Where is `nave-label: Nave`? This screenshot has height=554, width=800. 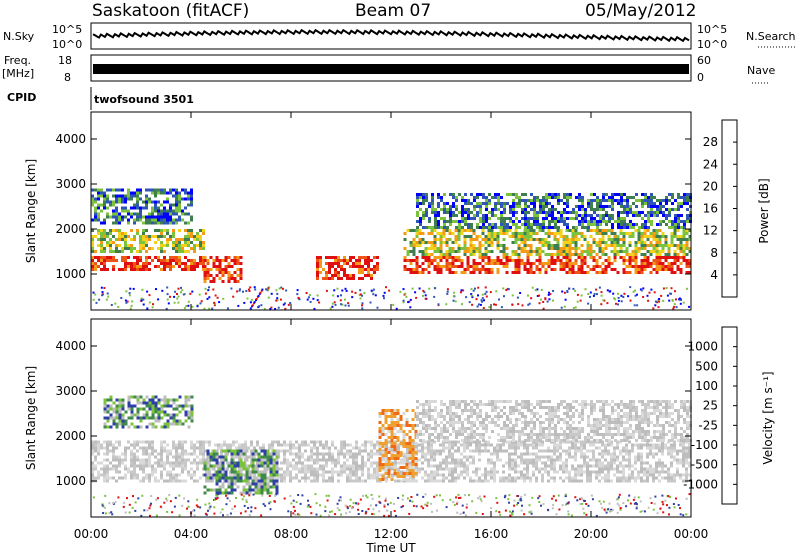 nave-label: Nave is located at coordinates (761, 70).